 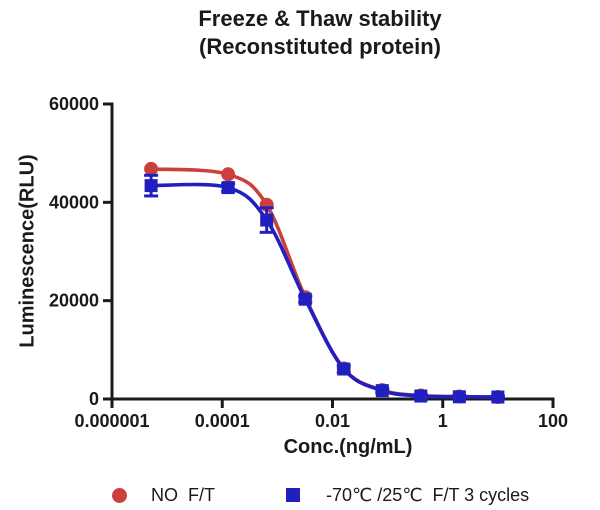 What do you see at coordinates (320, 46) in the screenshot?
I see `chart-title-line2: (Reconstituted protein)` at bounding box center [320, 46].